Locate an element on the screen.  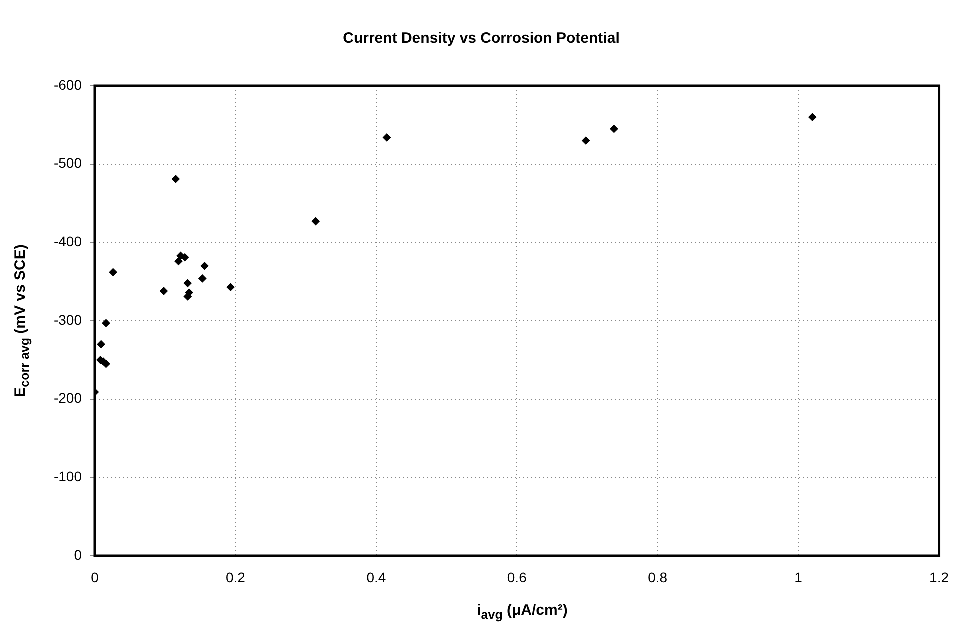
x-tick-label: 0.6 is located at coordinates (517, 577).